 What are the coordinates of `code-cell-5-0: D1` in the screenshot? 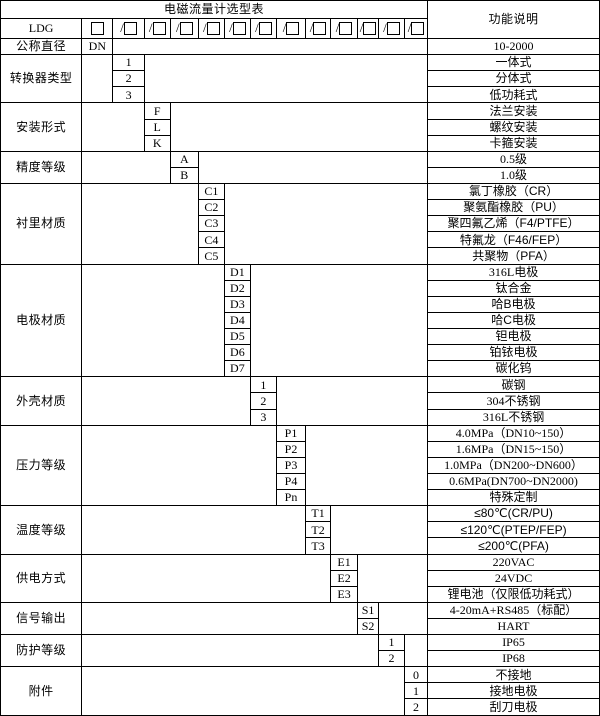 It's located at (237, 272).